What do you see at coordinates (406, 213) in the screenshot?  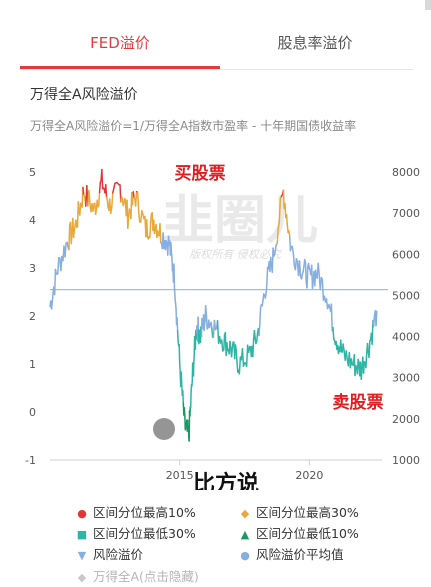 I see `y-right-tick-label: 7000` at bounding box center [406, 213].